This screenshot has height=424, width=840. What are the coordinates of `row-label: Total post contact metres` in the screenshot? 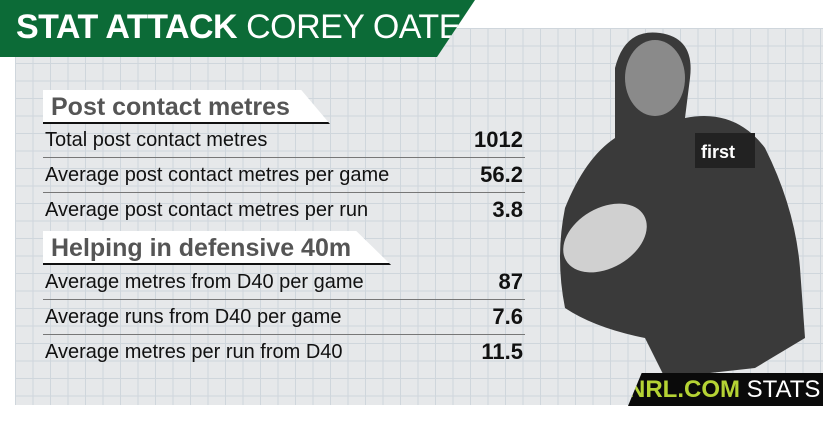 It's located at (156, 140).